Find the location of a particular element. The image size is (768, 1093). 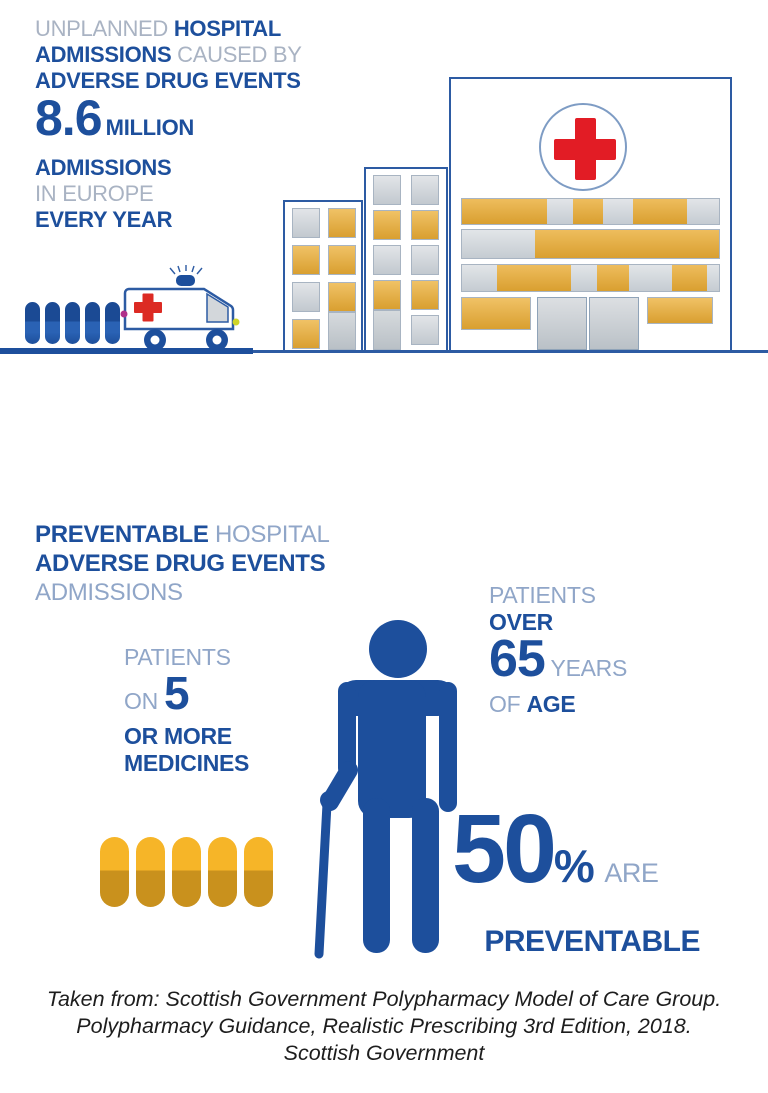

heading-text-bold: ADVERSE DRUG EVENTS is located at coordinates (168, 80).